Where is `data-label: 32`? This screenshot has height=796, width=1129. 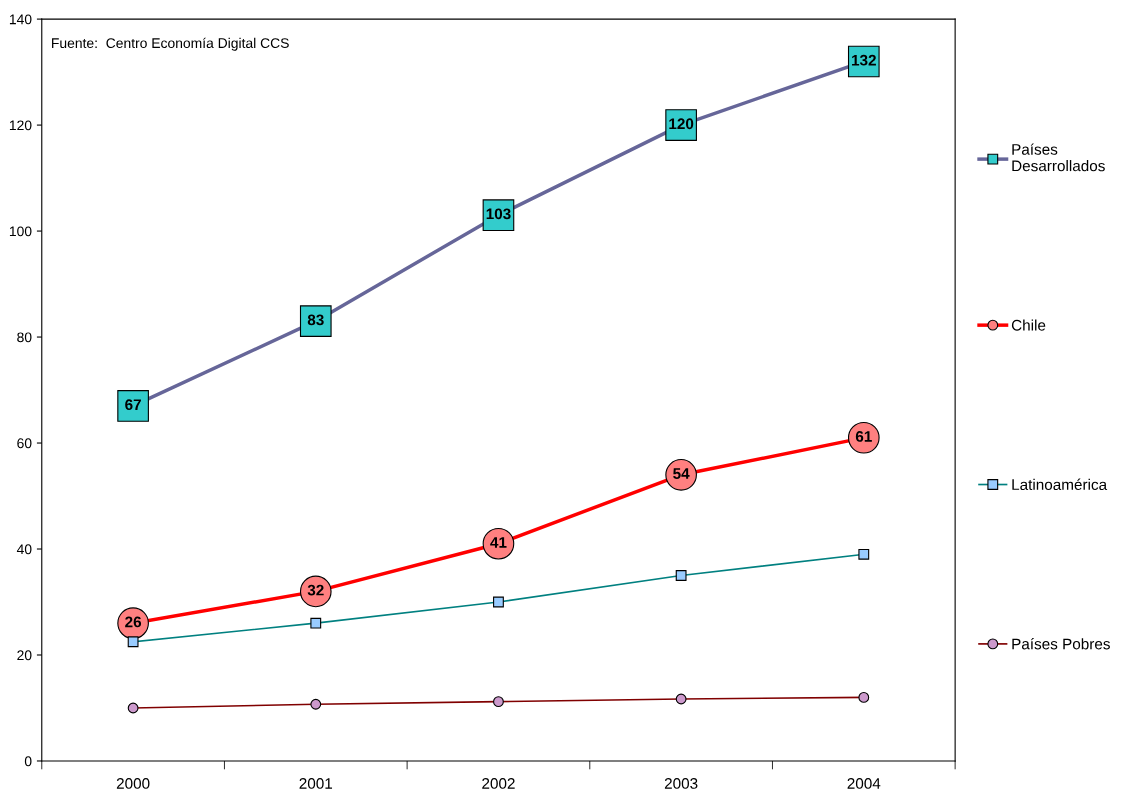 data-label: 32 is located at coordinates (315, 590).